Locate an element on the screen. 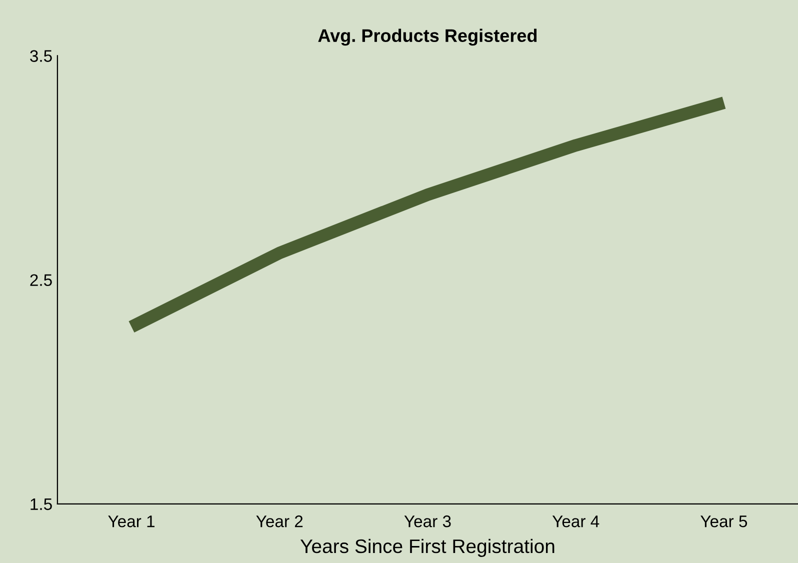 This screenshot has height=563, width=798. y-tick-label: 3.5 is located at coordinates (41, 56).